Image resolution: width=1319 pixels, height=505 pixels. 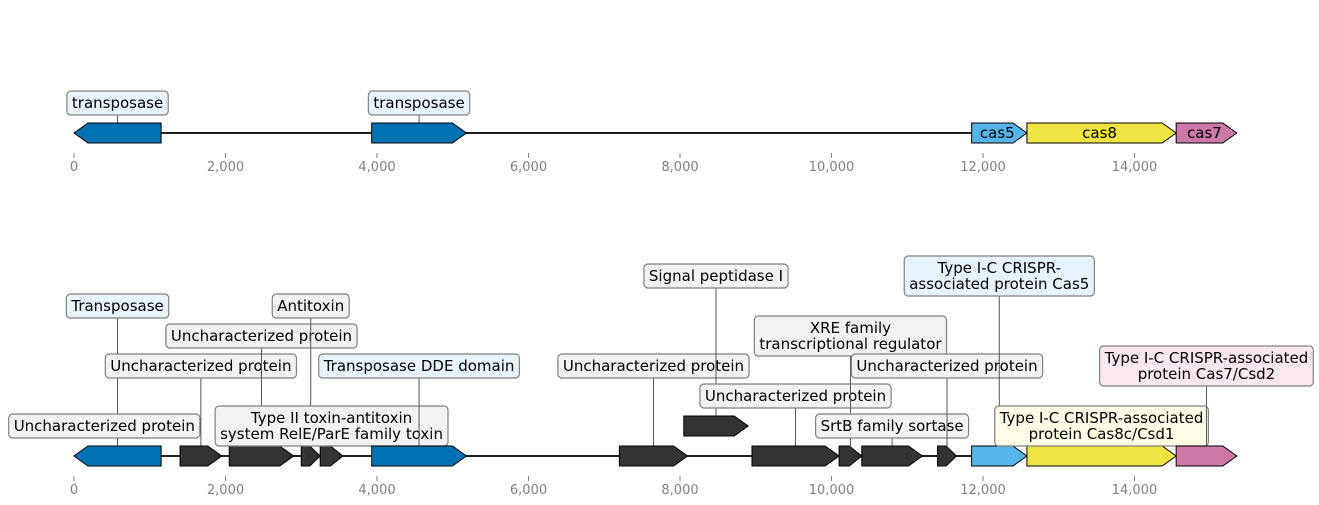 I want to click on gene-feature: SrtB family sortase, so click(x=892, y=440).